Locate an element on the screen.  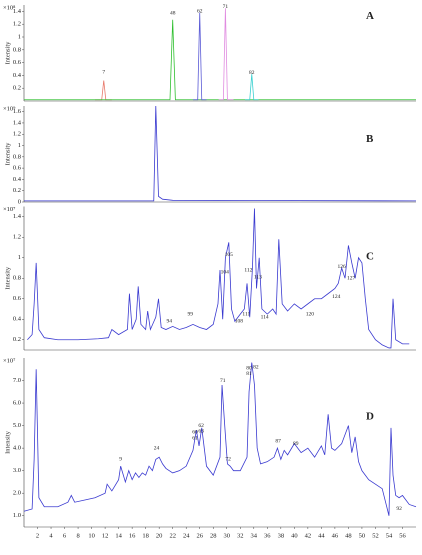
y-tick-label: 5.0 is located at coordinates (17, 425).